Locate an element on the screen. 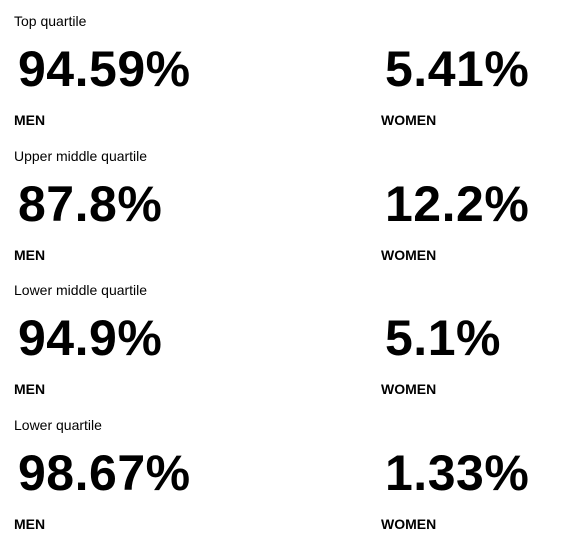 This screenshot has width=572, height=556. women-percentage: 5.41% is located at coordinates (457, 69).